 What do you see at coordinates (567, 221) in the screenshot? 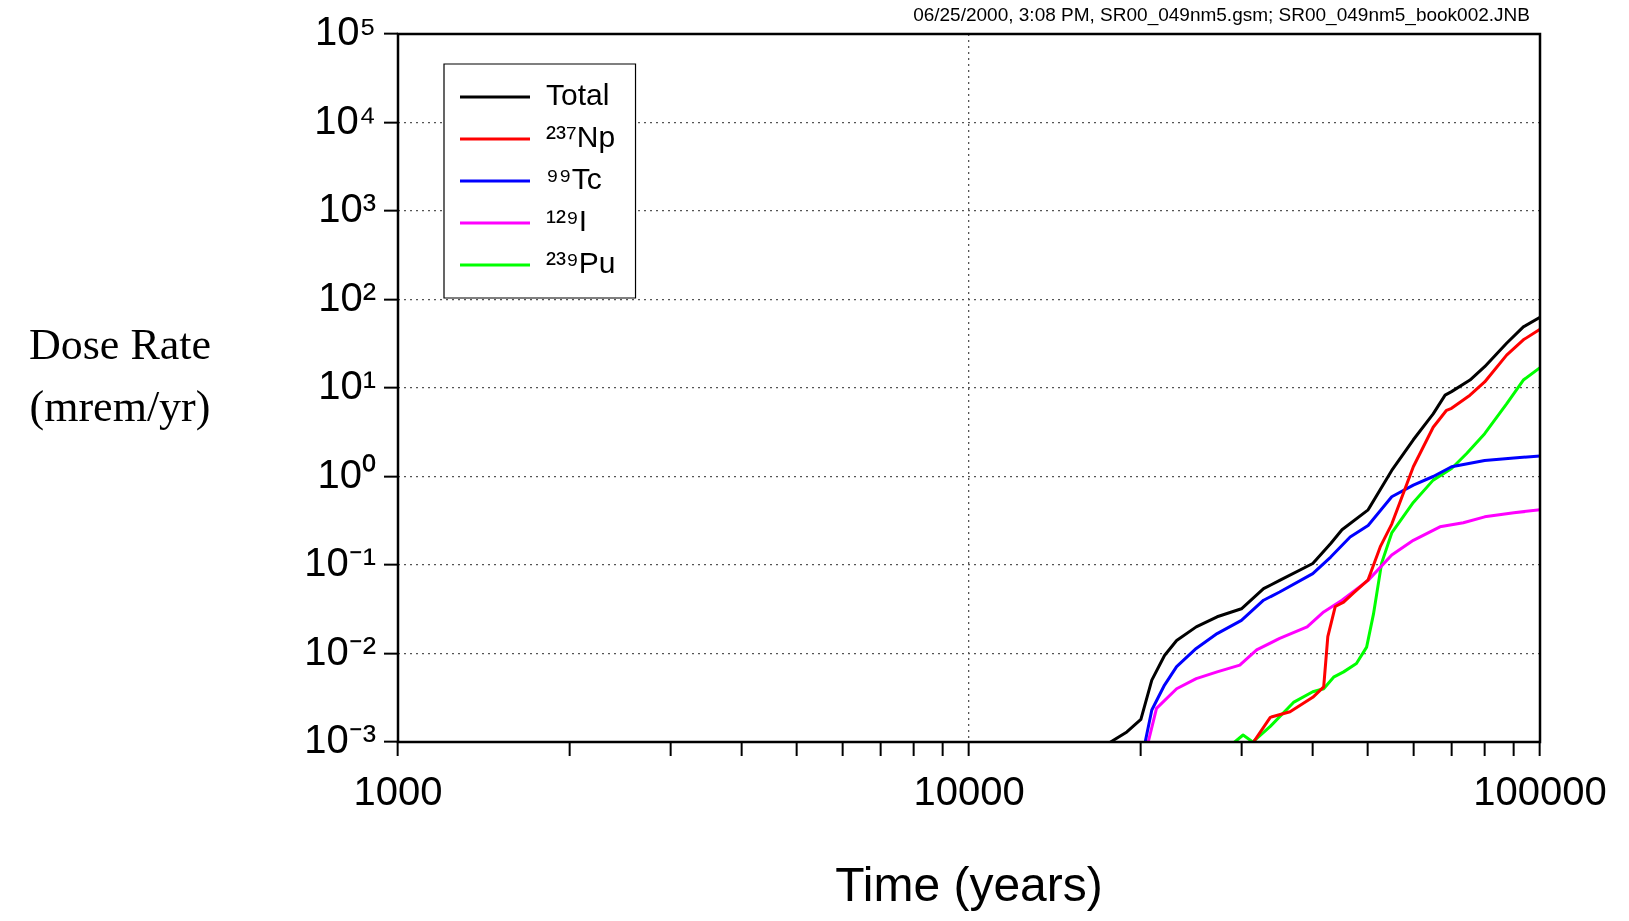
I see `legend-label: ¹²⁹I` at bounding box center [567, 221].